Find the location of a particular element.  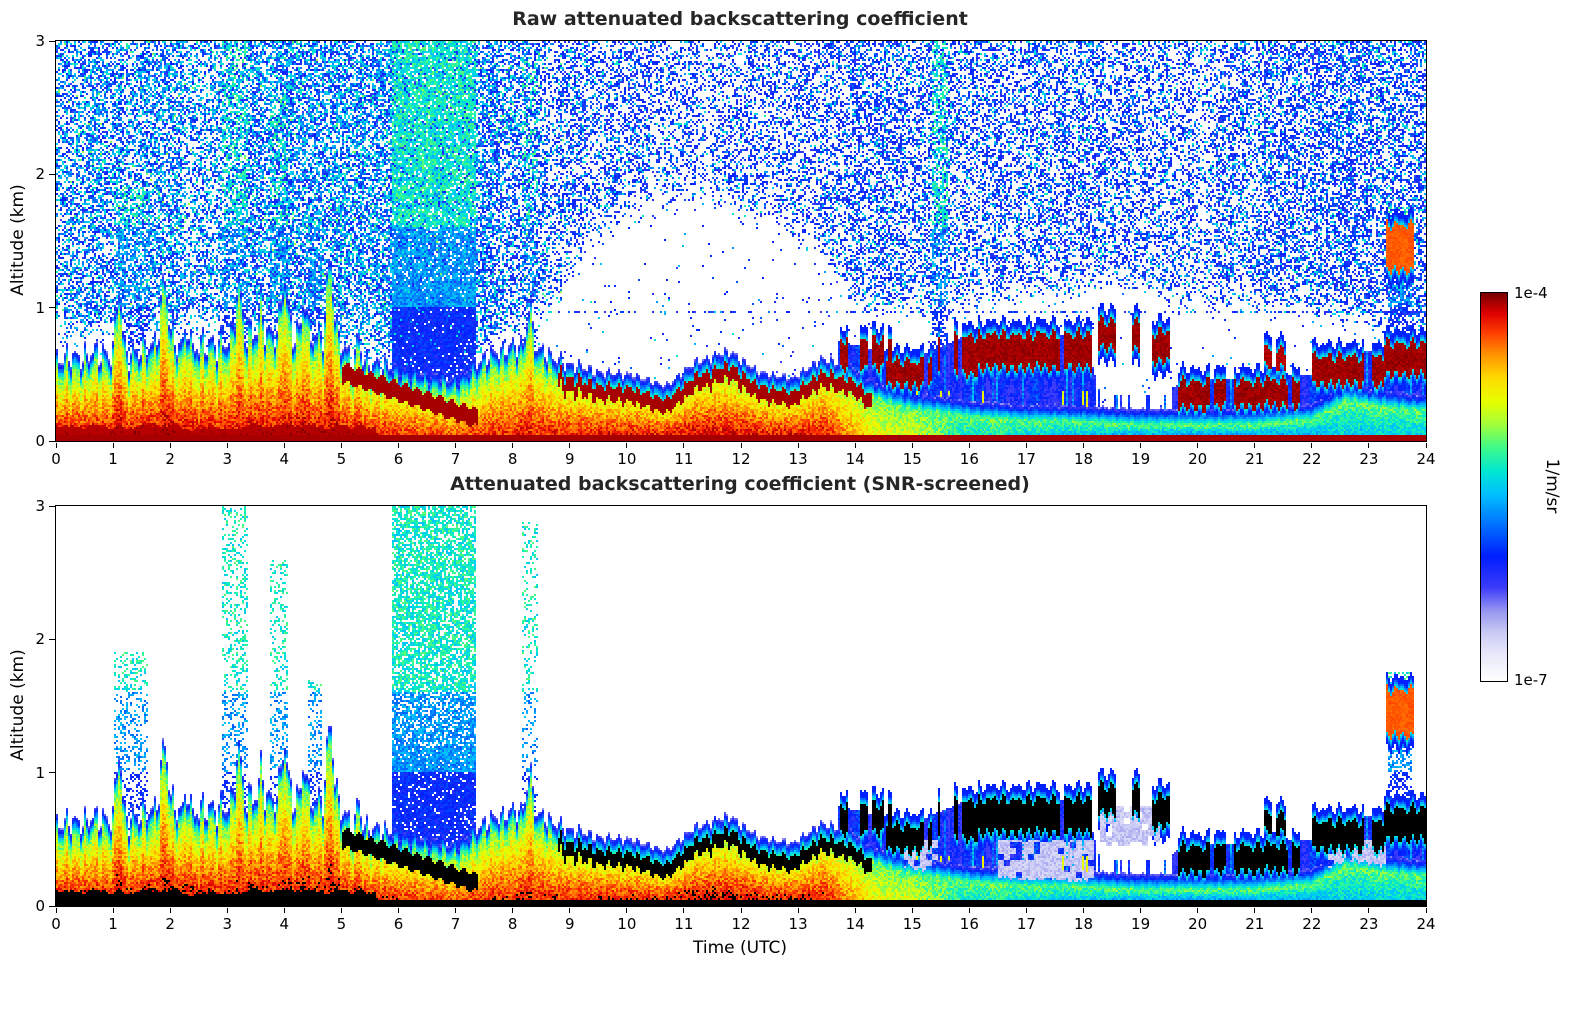

colorbar-min-label: 1e-7 is located at coordinates (1531, 680).